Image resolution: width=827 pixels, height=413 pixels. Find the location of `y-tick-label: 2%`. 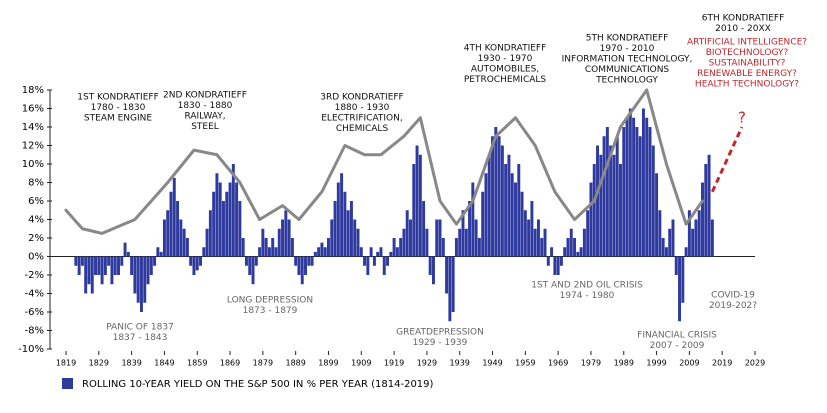

y-tick-label: 2% is located at coordinates (36, 238).